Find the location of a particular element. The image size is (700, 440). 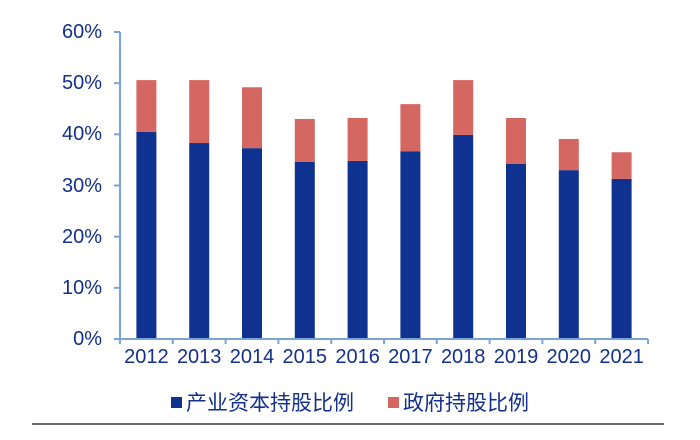

y-tick-label: 60% is located at coordinates (81, 32).